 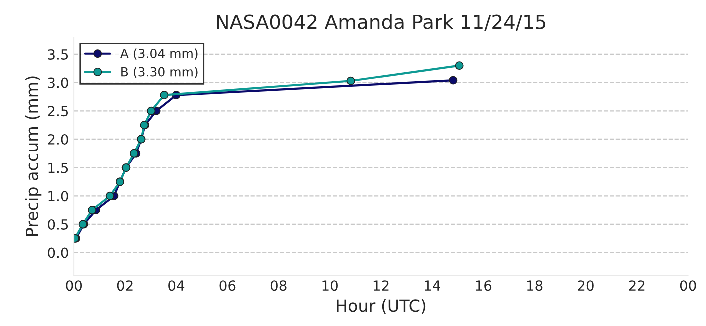 I want to click on x-axis-title: Hour (UTC), so click(x=381, y=306).